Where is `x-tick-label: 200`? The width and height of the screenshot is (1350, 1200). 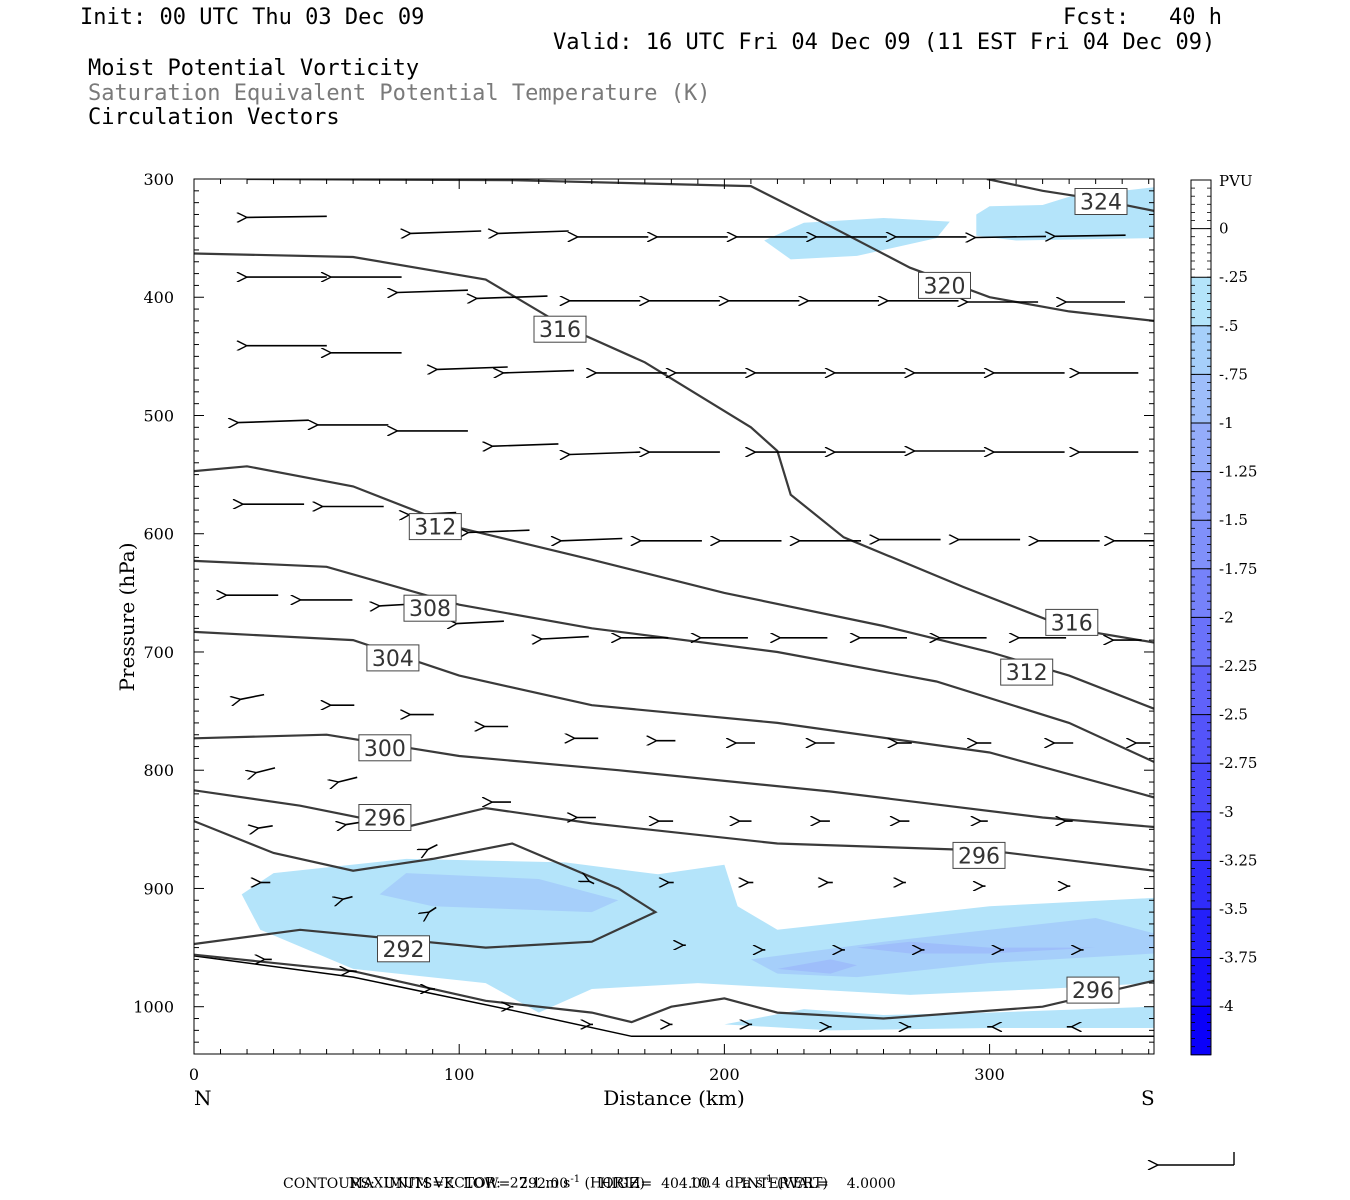
x-tick-label: 200 is located at coordinates (724, 1074).